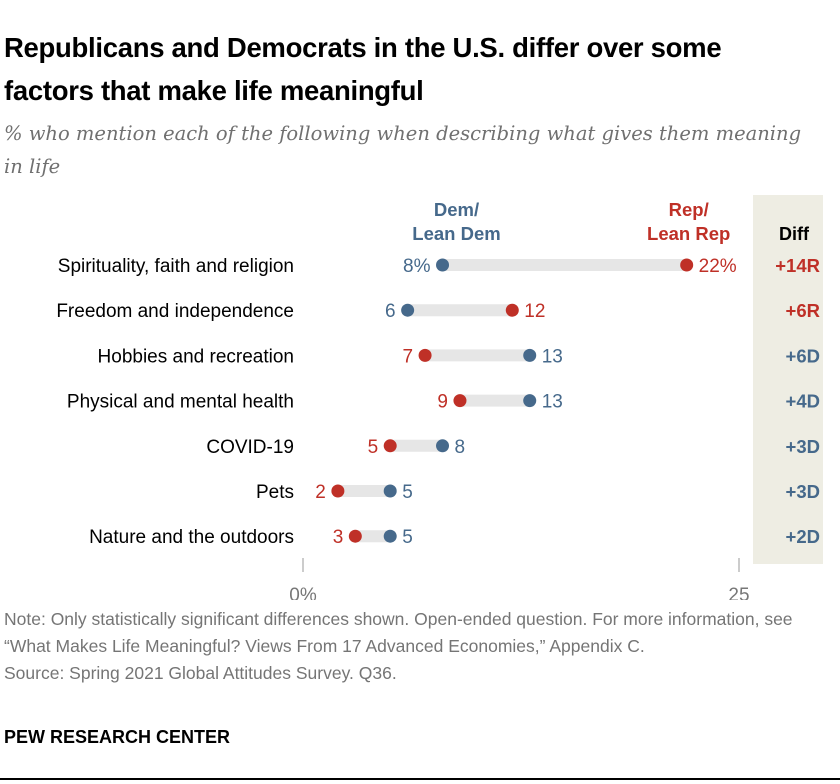 The image size is (840, 784). I want to click on bottom-rule, so click(420, 779).